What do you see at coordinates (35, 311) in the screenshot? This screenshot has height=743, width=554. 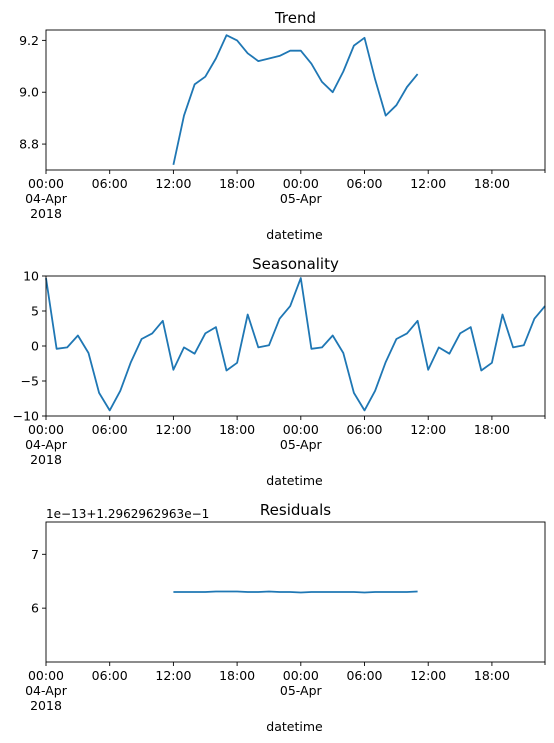 I see `seasonality-ytick-label: 5` at bounding box center [35, 311].